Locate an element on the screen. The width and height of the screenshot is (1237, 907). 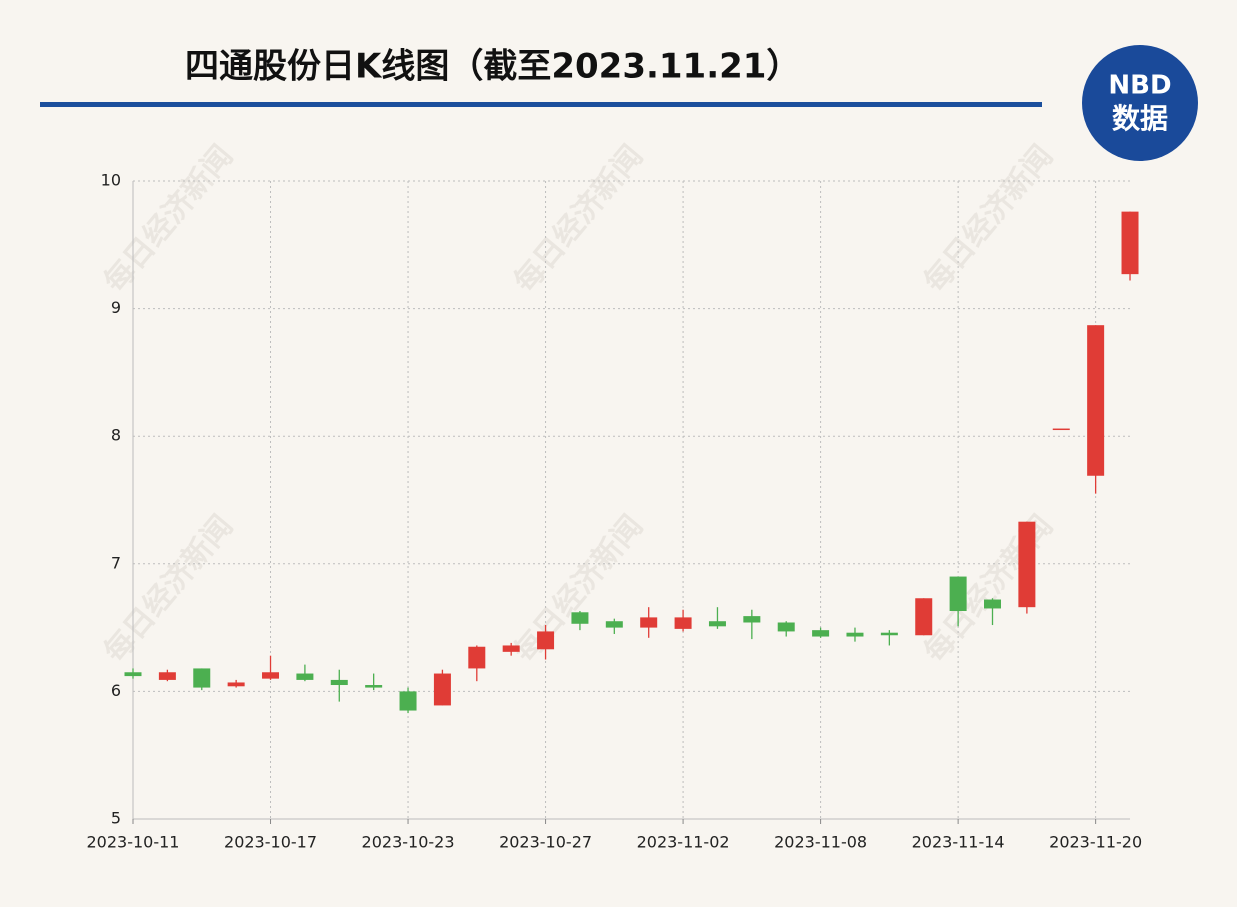
x-tick-label: 2023-10-17 is located at coordinates (270, 842).